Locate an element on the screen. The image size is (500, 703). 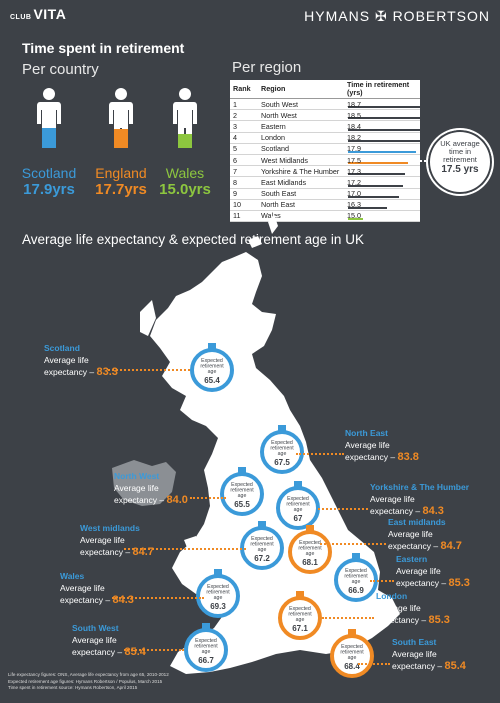
table-row: 10 North East 16.3 is located at coordinates (325, 205).